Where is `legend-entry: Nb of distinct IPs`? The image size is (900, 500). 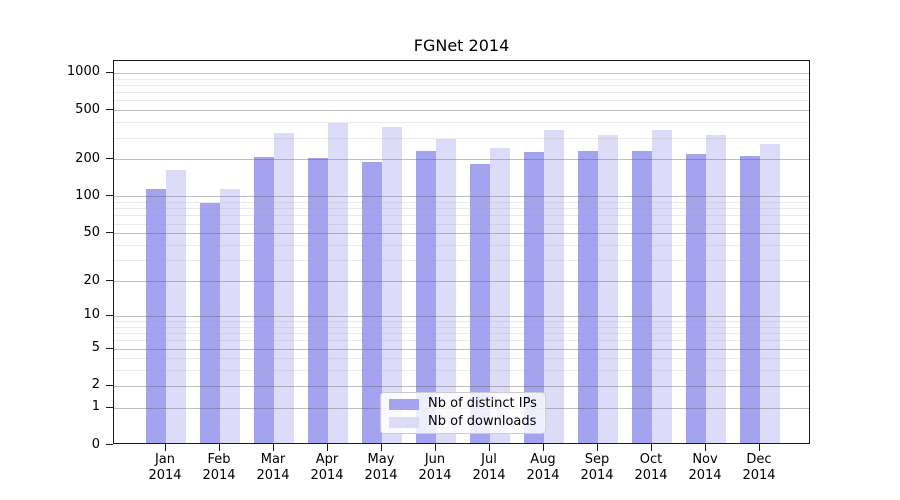 legend-entry: Nb of distinct IPs is located at coordinates (463, 404).